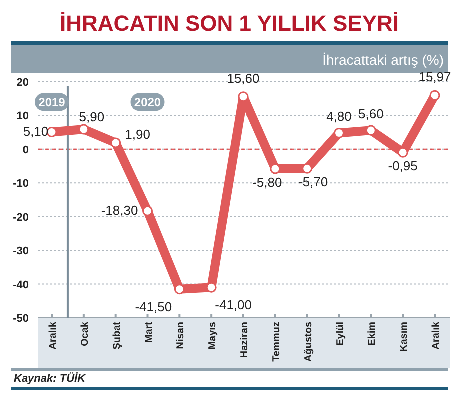 Image resolution: width=459 pixels, height=396 pixels. What do you see at coordinates (340, 334) in the screenshot?
I see `x-tick-label: Eylül` at bounding box center [340, 334].